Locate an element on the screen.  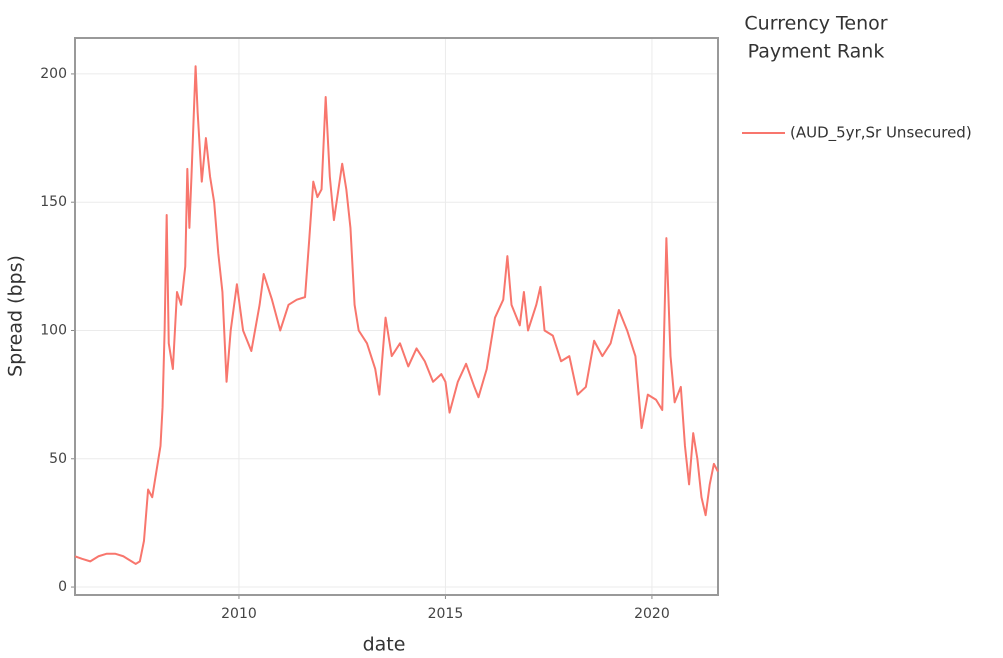
x-tick-label: 2020 is located at coordinates (652, 614).